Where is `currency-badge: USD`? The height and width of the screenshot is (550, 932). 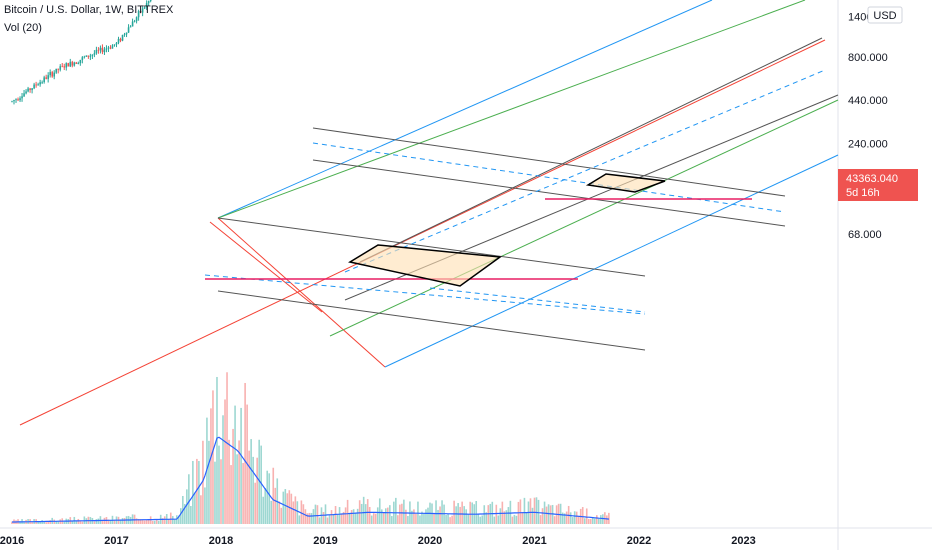 currency-badge: USD is located at coordinates (885, 15).